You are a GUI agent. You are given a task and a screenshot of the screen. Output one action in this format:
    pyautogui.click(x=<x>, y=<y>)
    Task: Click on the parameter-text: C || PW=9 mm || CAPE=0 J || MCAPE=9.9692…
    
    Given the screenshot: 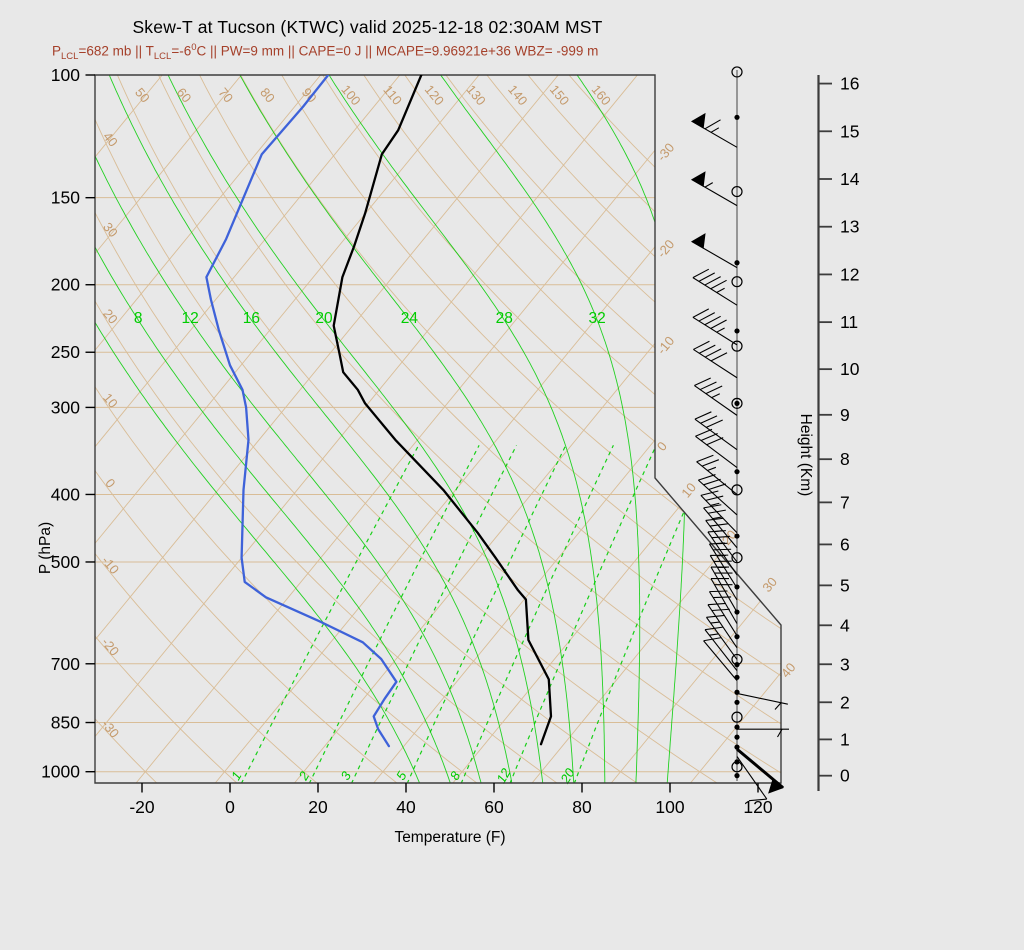 What is the action you would take?
    pyautogui.click(x=397, y=51)
    